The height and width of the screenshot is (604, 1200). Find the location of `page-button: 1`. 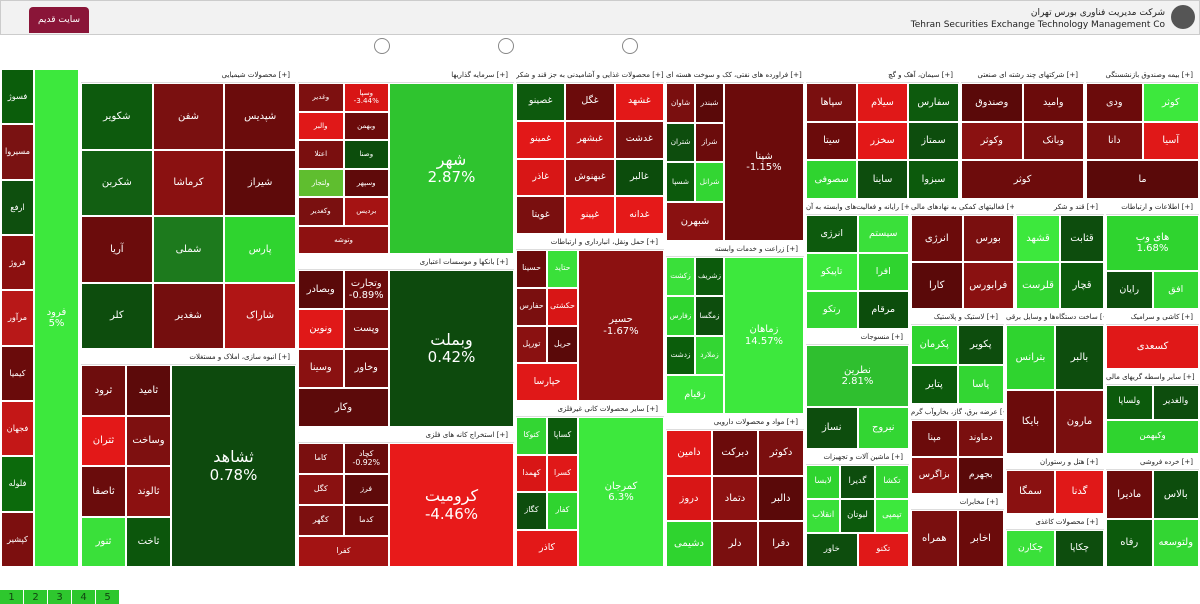

page-button: 1 is located at coordinates (11, 597).